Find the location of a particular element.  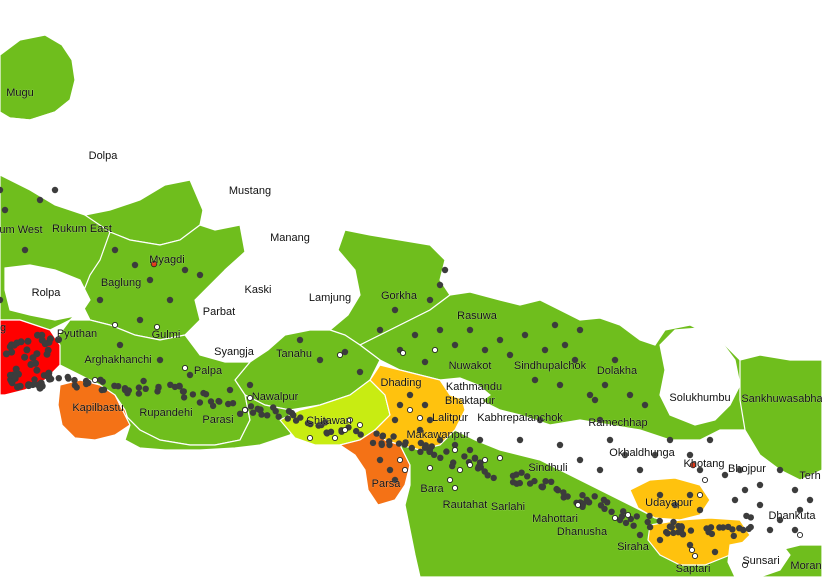

label-dhanusha: Dhanusha is located at coordinates (582, 532).